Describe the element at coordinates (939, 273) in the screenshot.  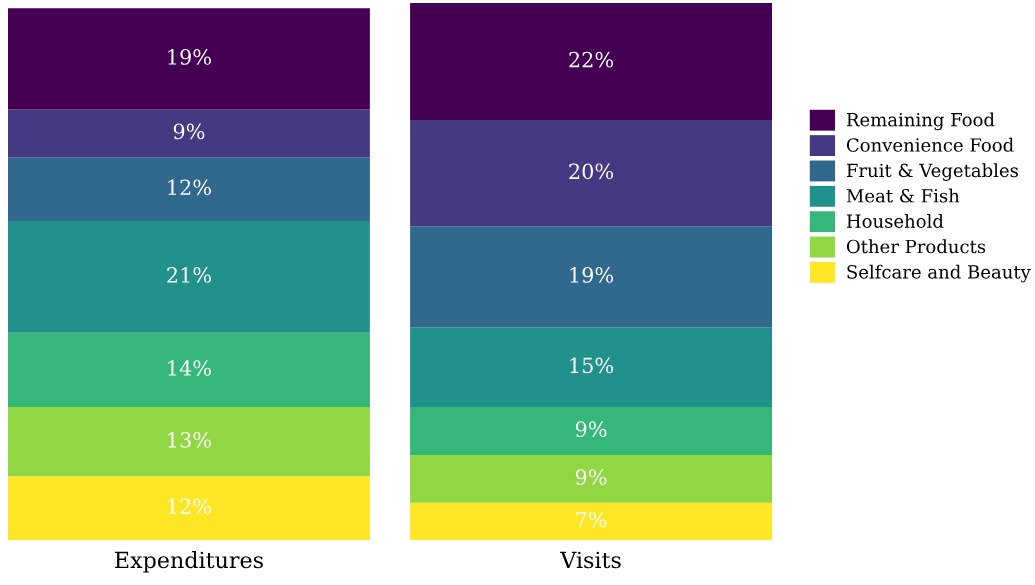
I see `legend-label: Selfcare and Beauty` at that location.